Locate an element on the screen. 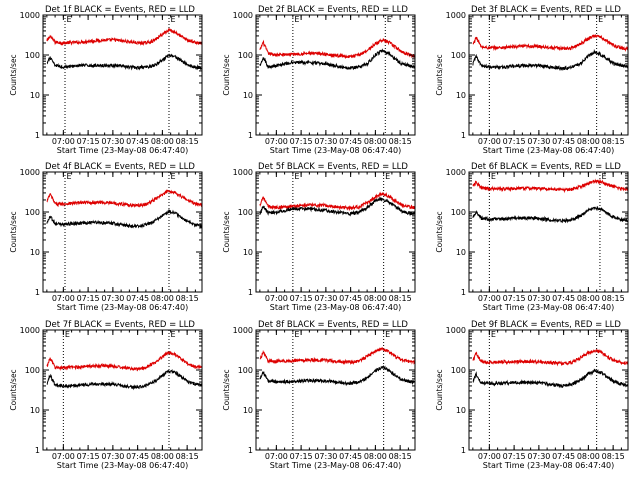  panel-title: Det 6f BLACK = Events, RED = LLD is located at coordinates (546, 167).